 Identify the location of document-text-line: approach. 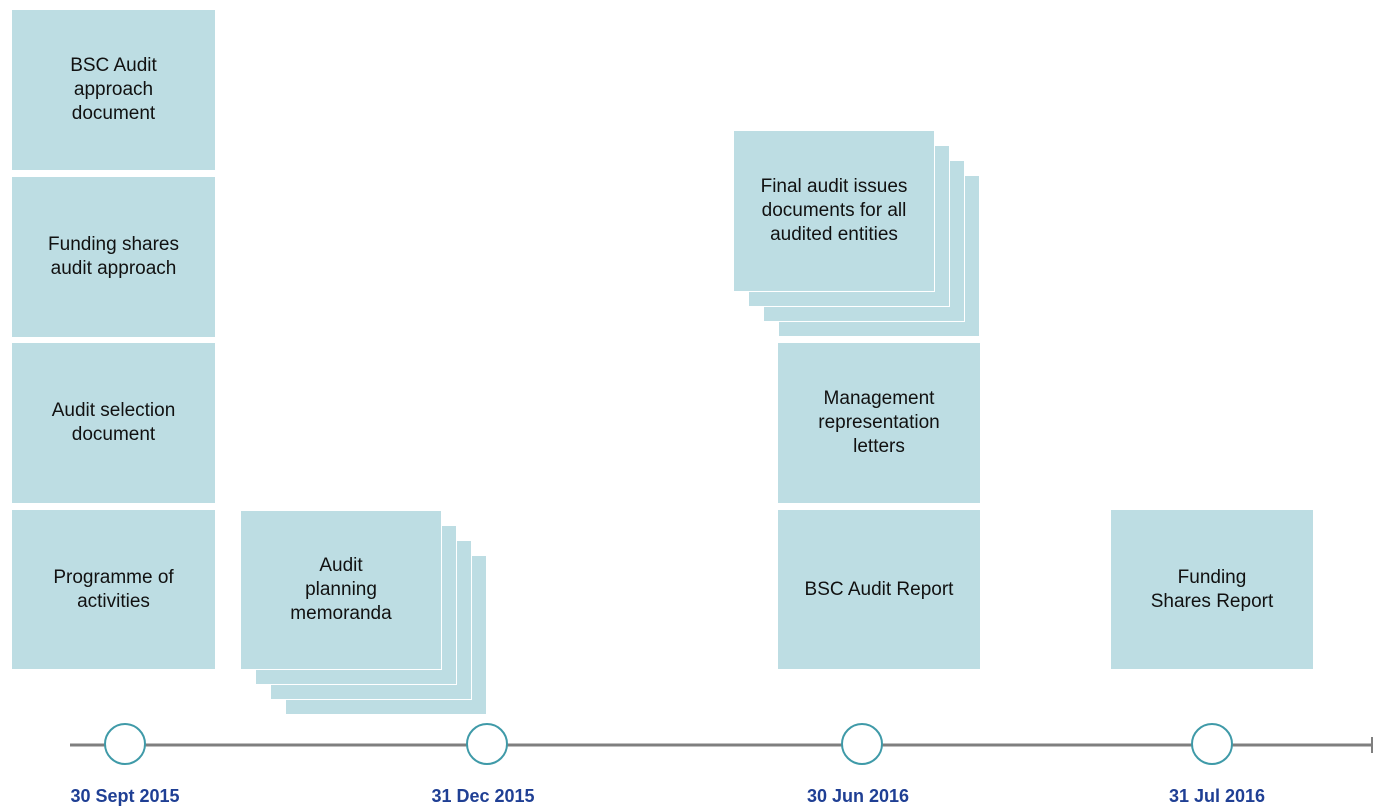
(113, 89).